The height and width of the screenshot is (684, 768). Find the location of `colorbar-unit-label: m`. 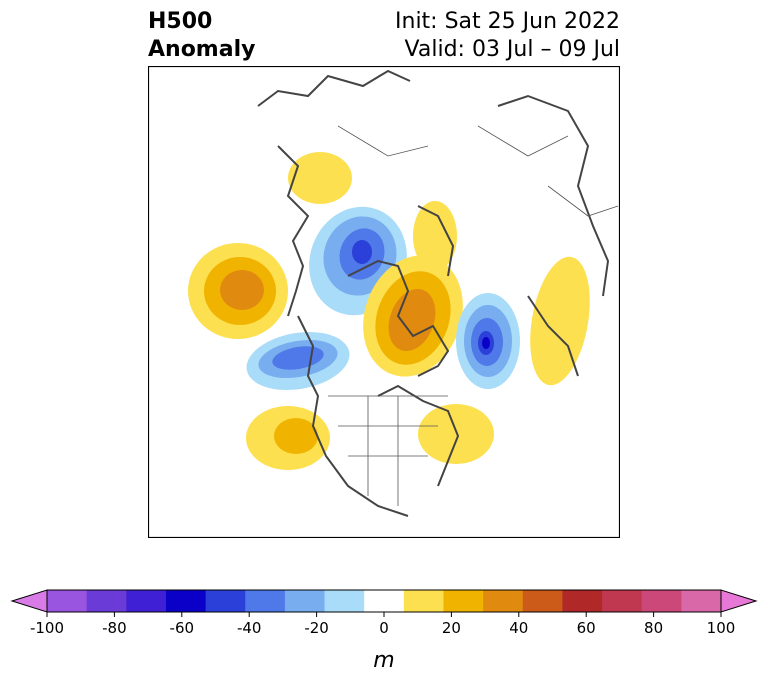

colorbar-unit-label: m is located at coordinates (383, 660).